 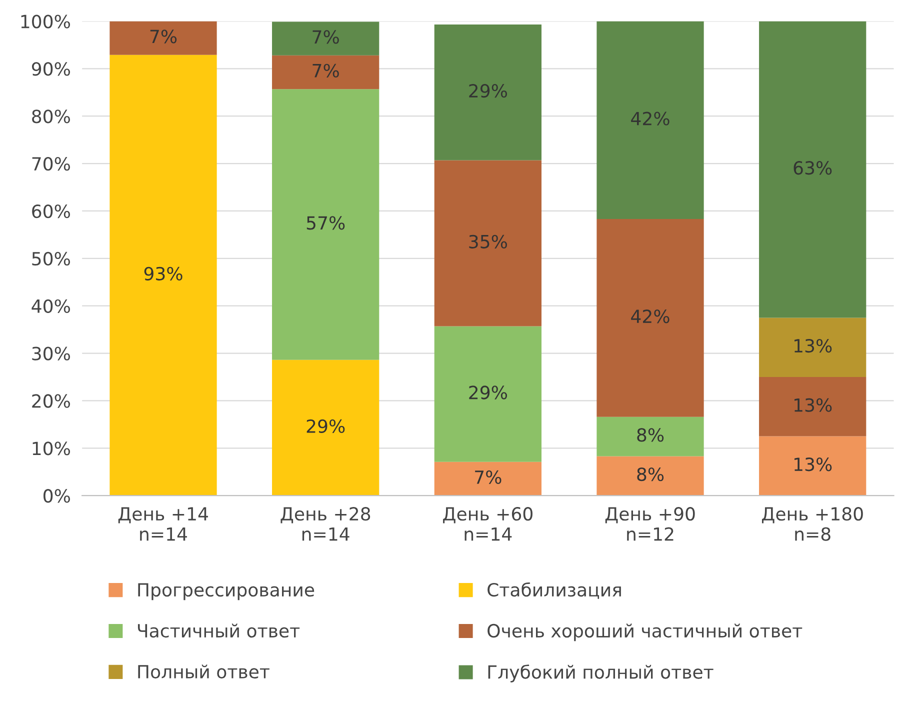 I want to click on legend-label: Полный ответ, so click(x=204, y=671).